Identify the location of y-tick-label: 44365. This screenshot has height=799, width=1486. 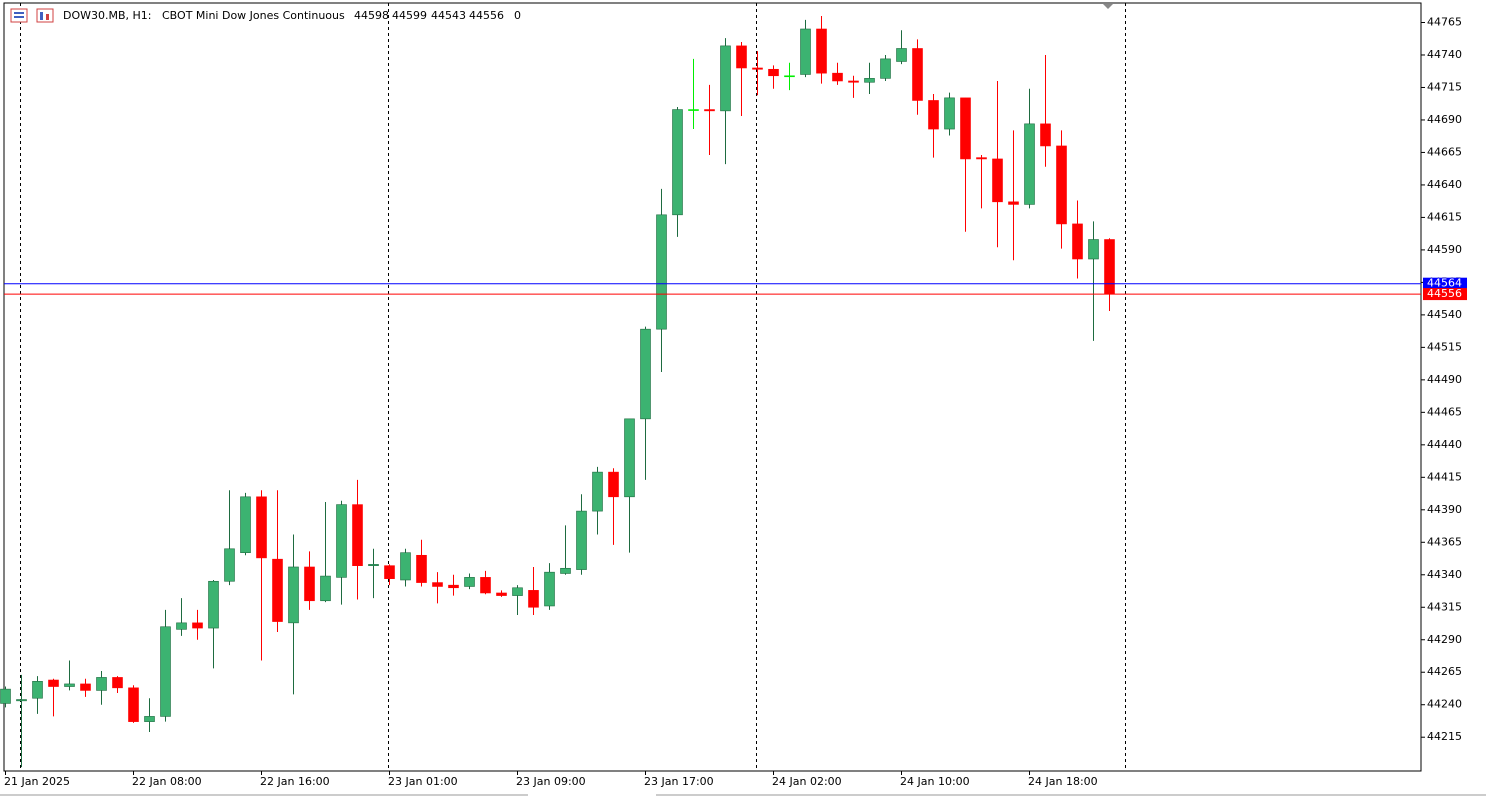
(1444, 541).